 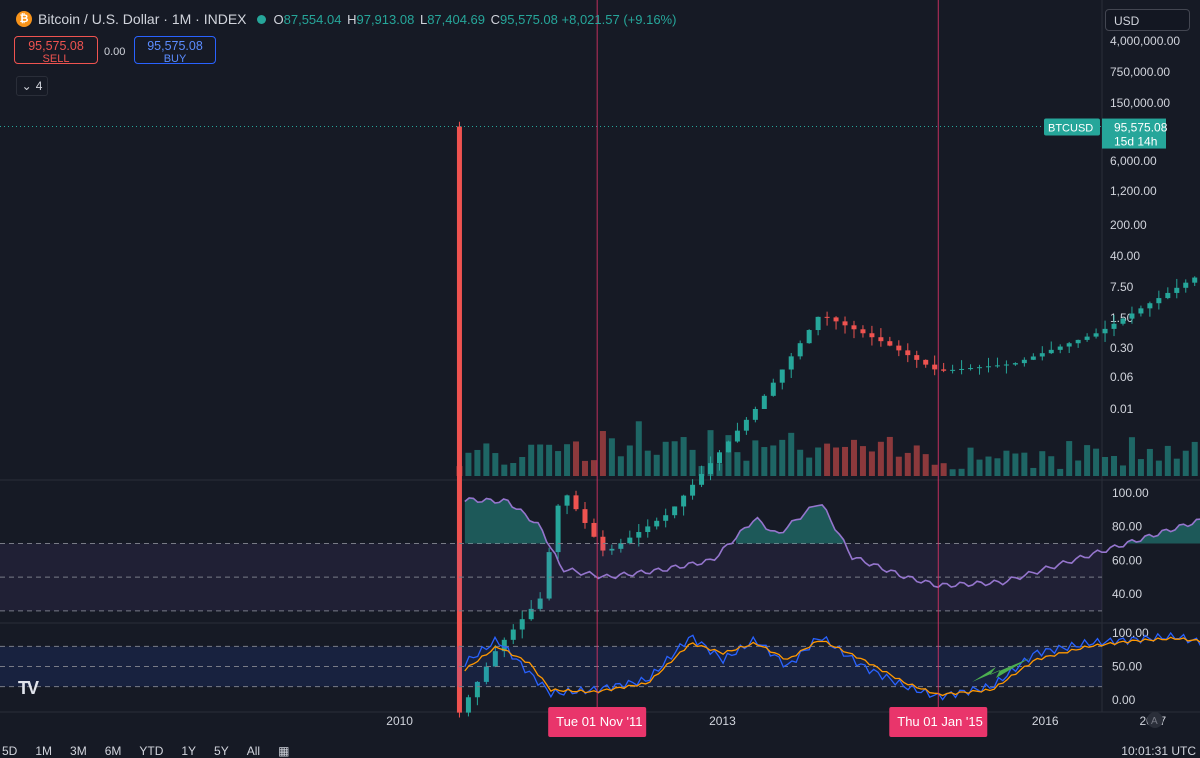 I want to click on clock: 10:01:31 UTC, so click(x=1158, y=751).